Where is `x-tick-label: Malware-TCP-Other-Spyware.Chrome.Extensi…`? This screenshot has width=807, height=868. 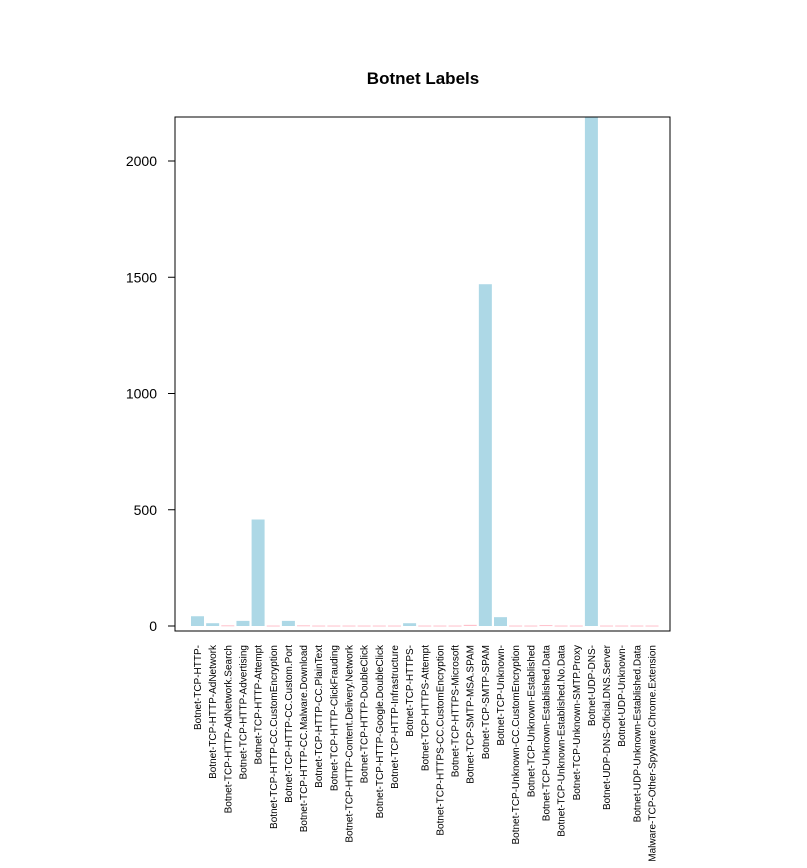
x-tick-label: Malware-TCP-Other-Spyware.Chrome.Extensi… is located at coordinates (653, 753).